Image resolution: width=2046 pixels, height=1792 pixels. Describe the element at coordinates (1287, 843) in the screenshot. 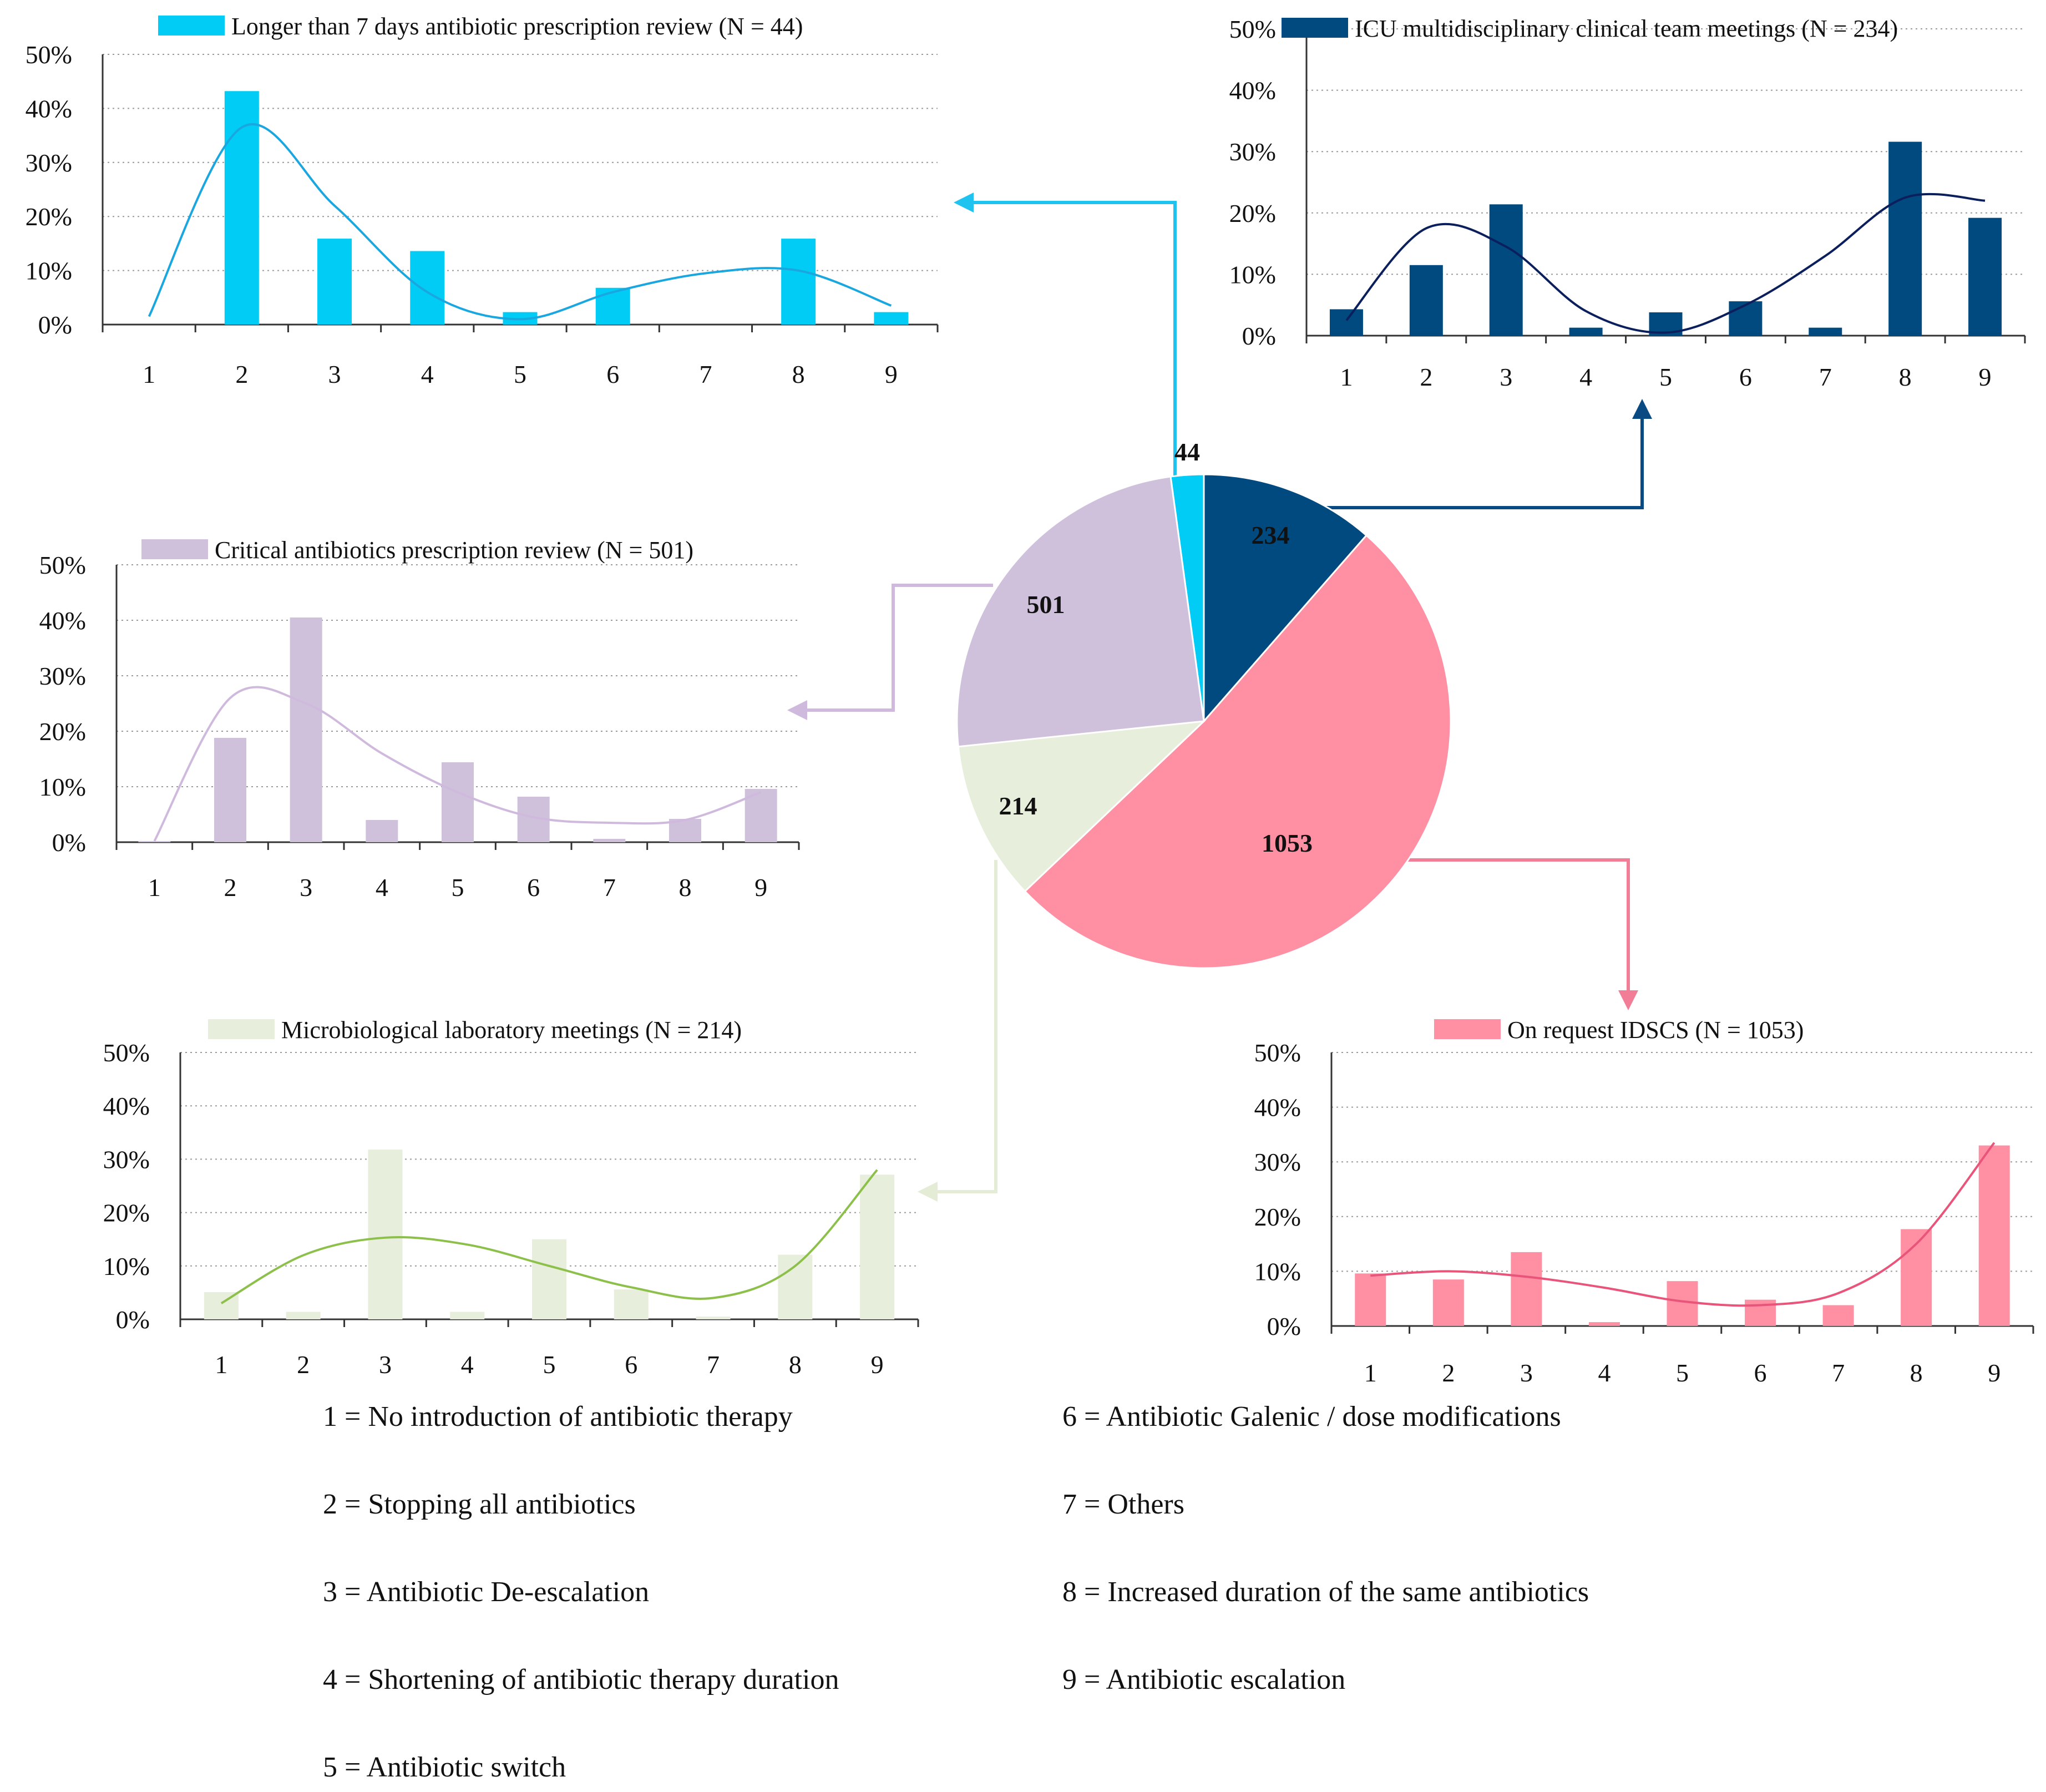

I see `pie-slice-label: 1053` at that location.